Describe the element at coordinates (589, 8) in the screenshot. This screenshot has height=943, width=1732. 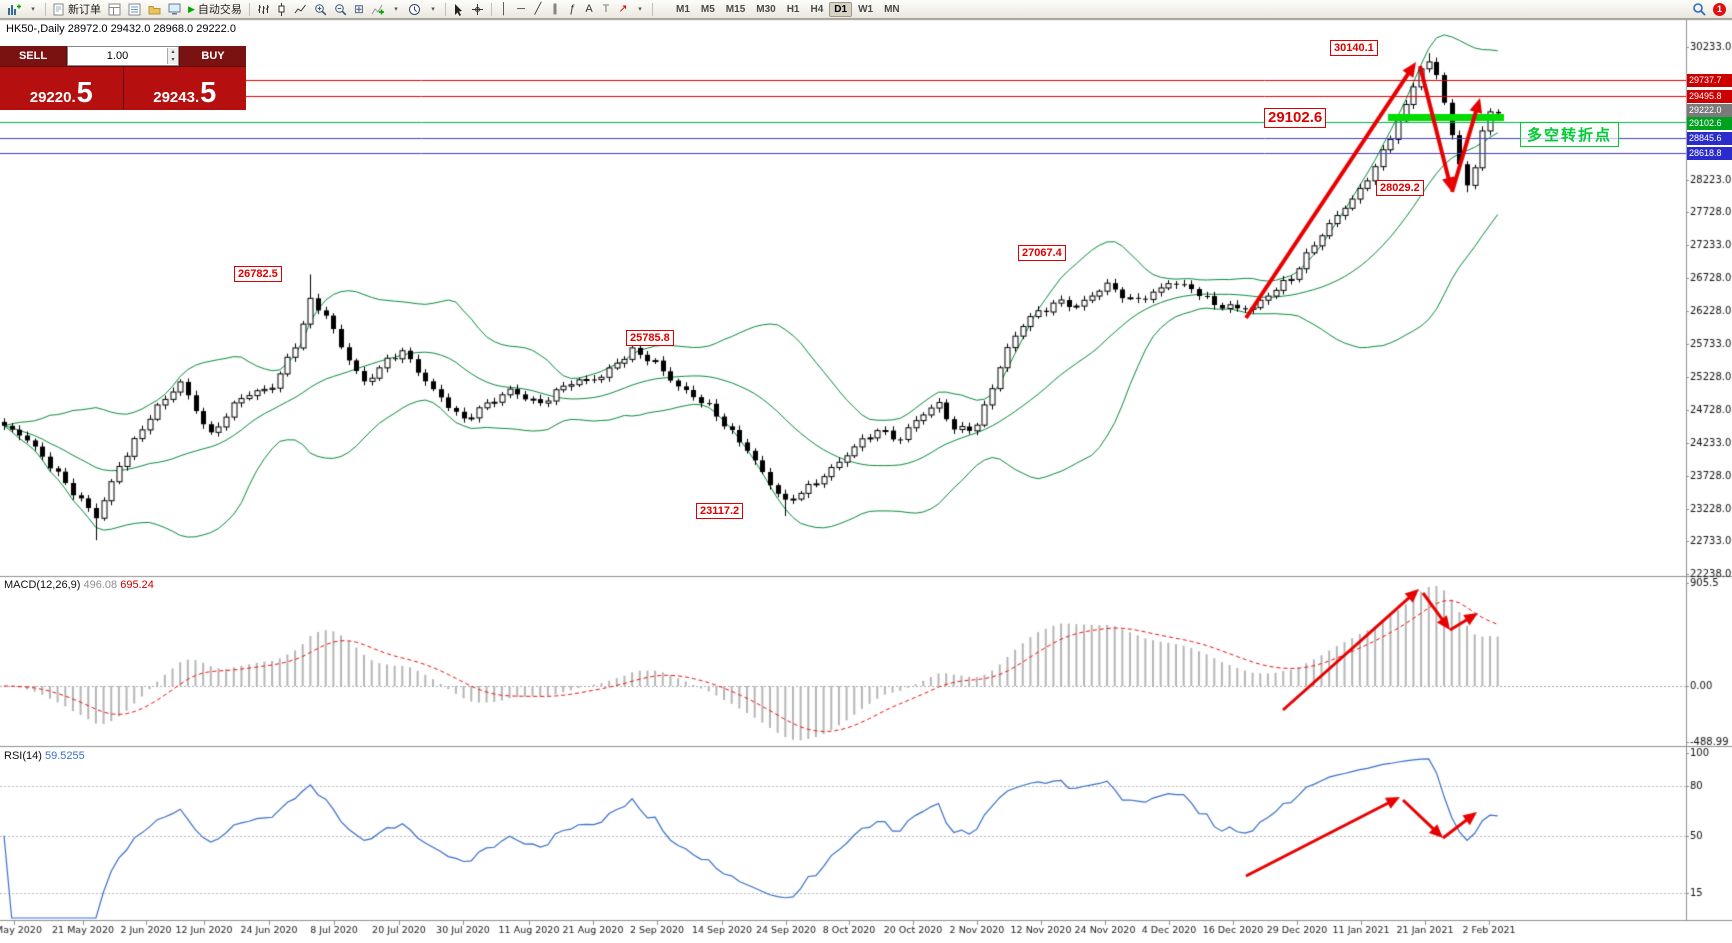
I see `text-tool: A` at that location.